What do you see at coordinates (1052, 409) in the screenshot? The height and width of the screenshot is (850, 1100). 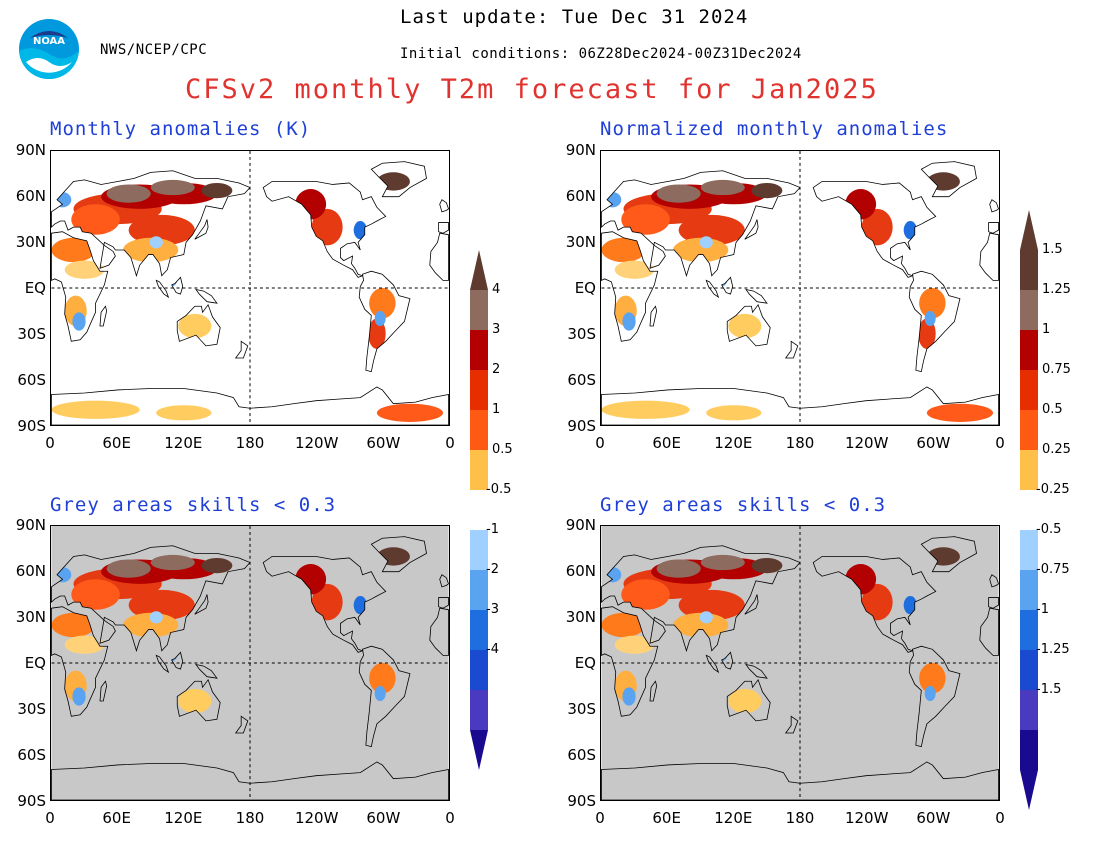 I see `colorbar-label: 0.5` at bounding box center [1052, 409].